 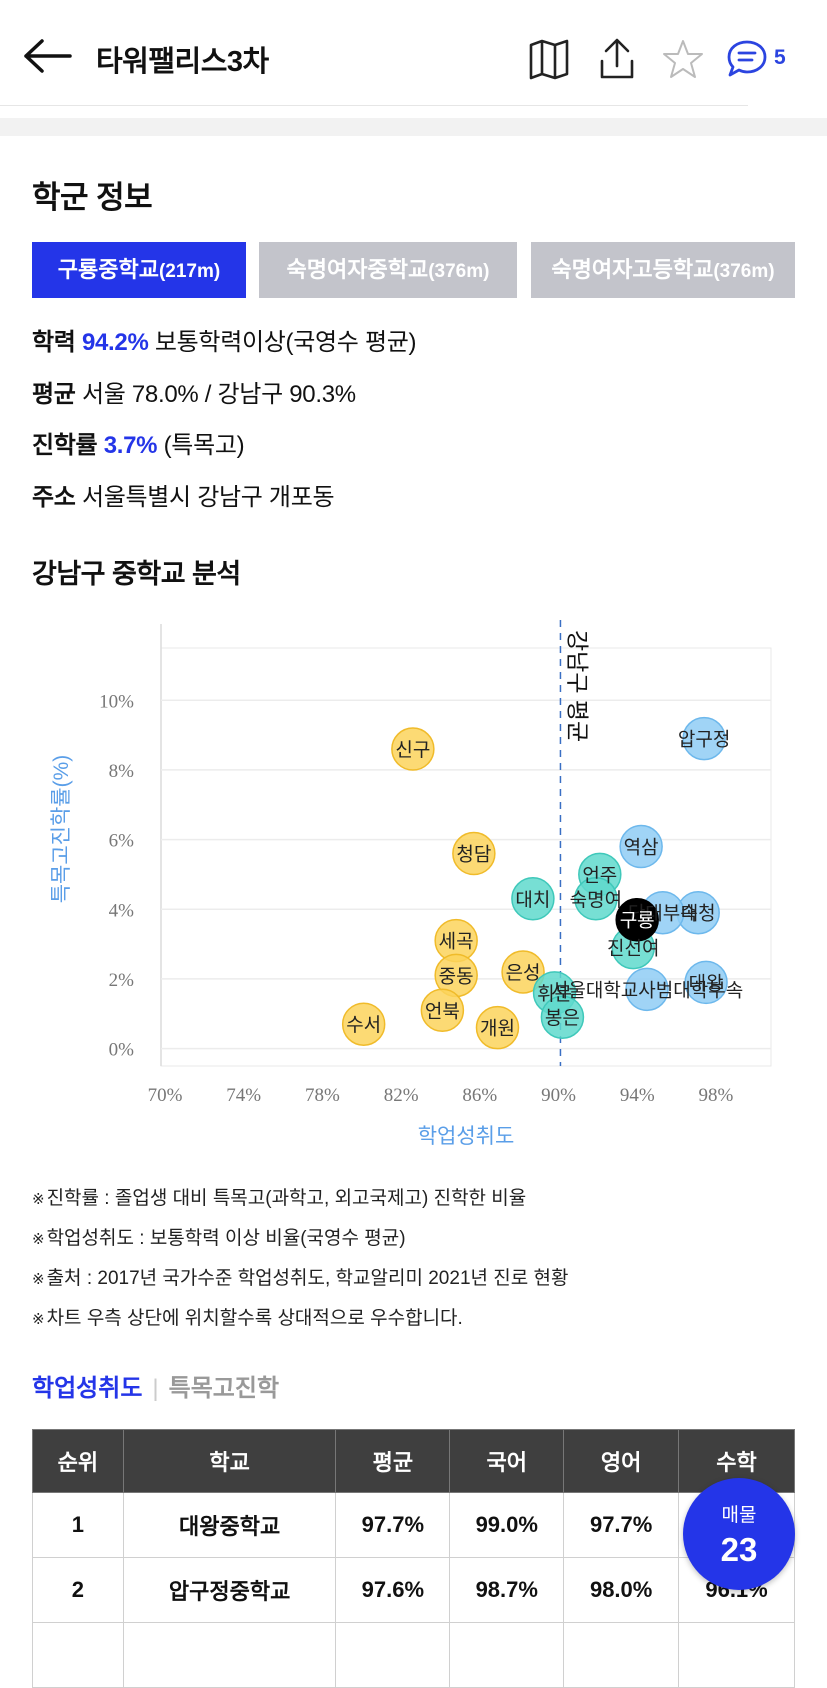 I want to click on share-icon, so click(x=617, y=59).